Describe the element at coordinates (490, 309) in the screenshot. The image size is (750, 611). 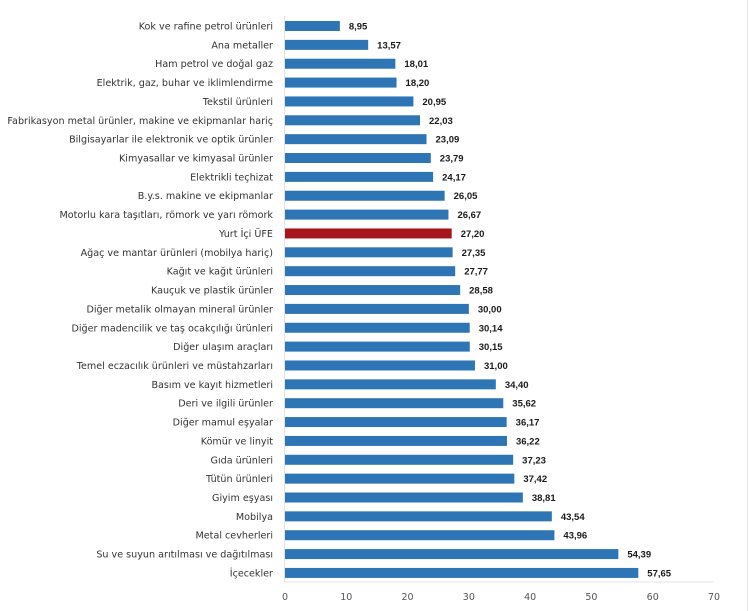
I see `value-label: 30,00` at that location.